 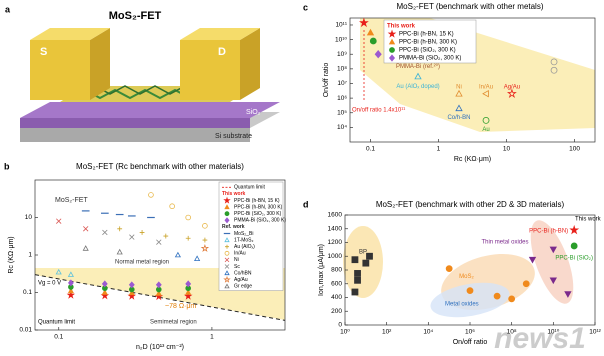 I want to click on x-axis-label: On/off ratio, so click(x=470, y=342).